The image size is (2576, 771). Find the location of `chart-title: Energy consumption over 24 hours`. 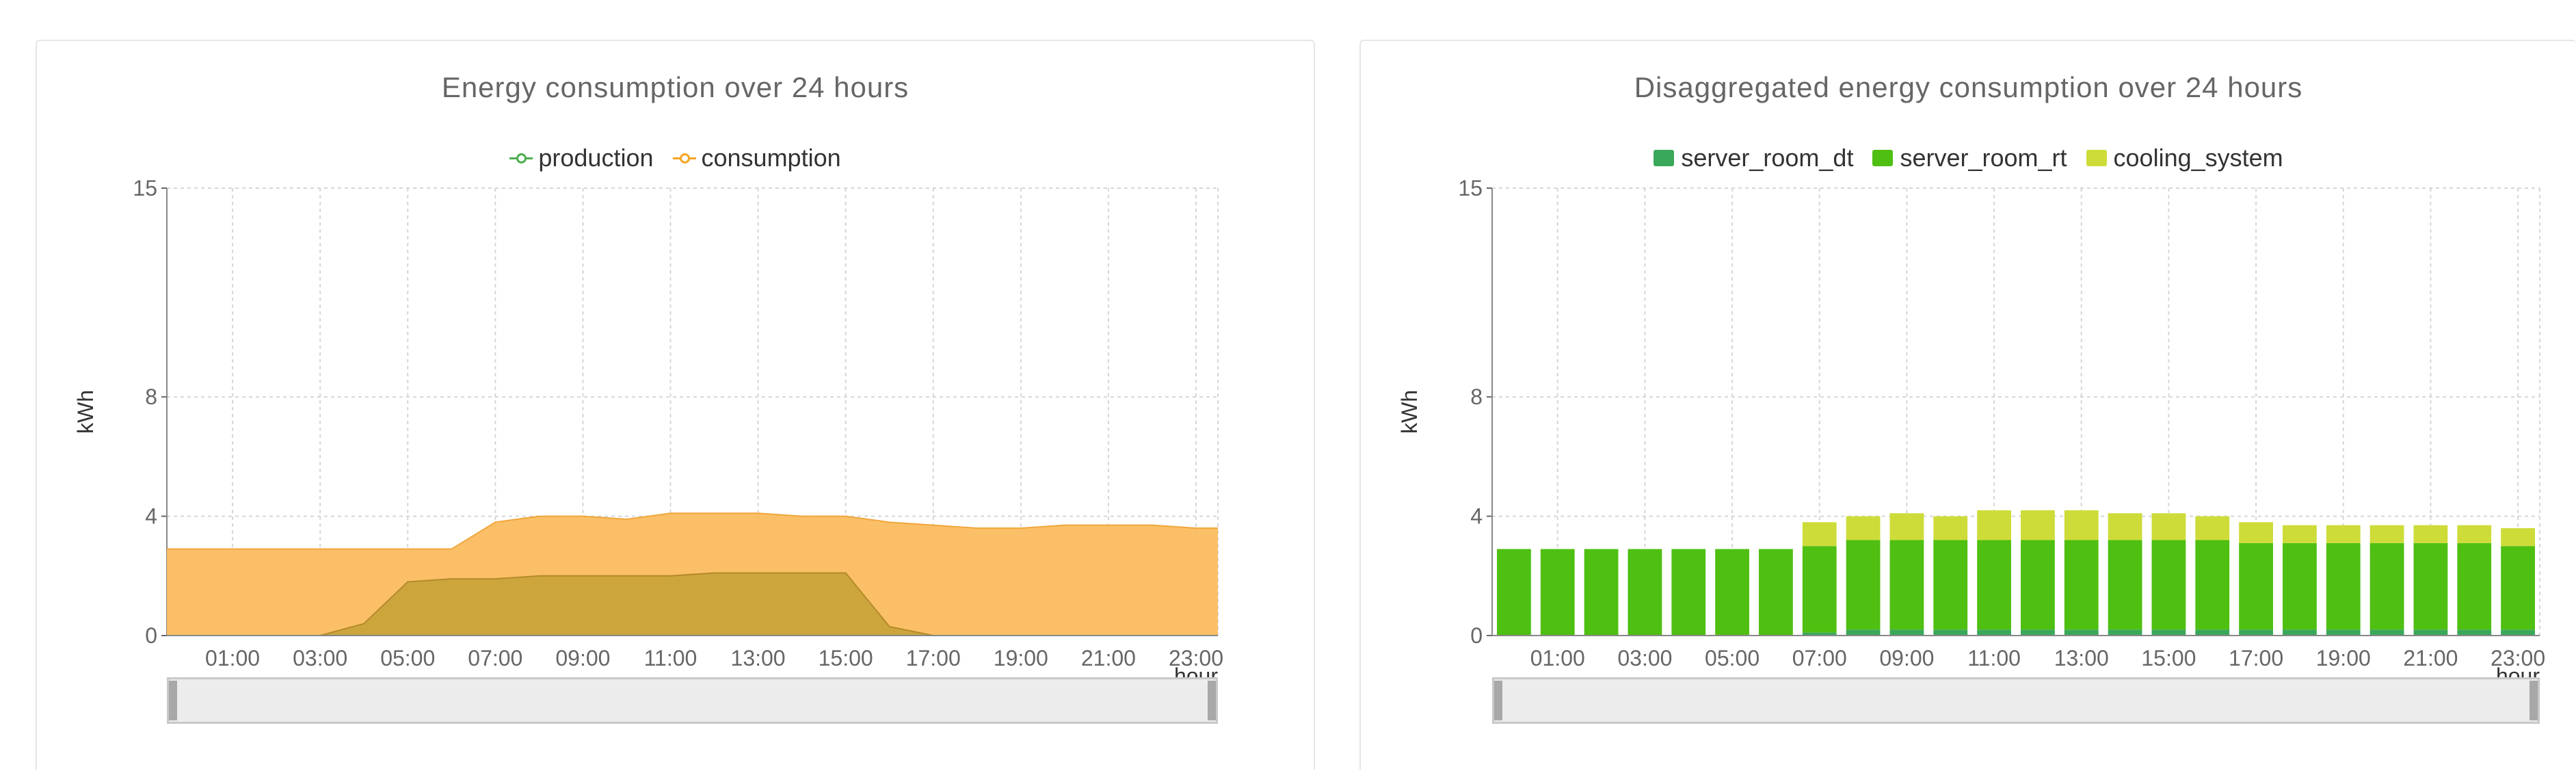

chart-title: Energy consumption over 24 hours is located at coordinates (675, 87).